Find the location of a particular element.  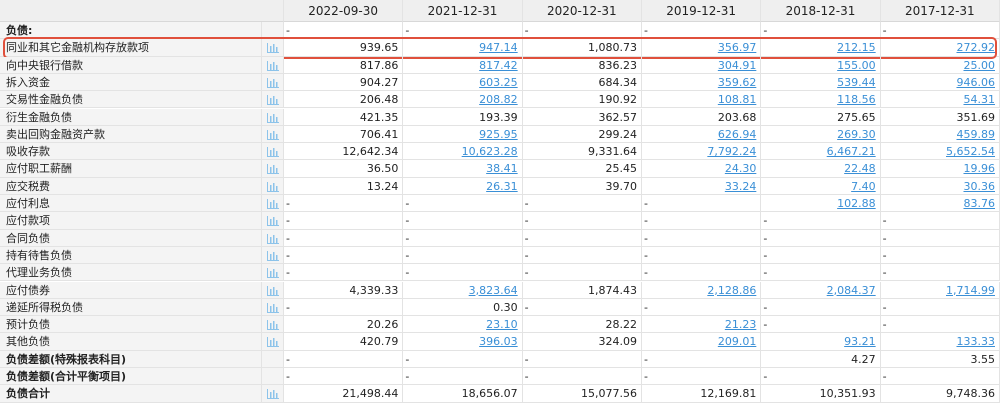

value-cell: 706.41 is located at coordinates (344, 134).